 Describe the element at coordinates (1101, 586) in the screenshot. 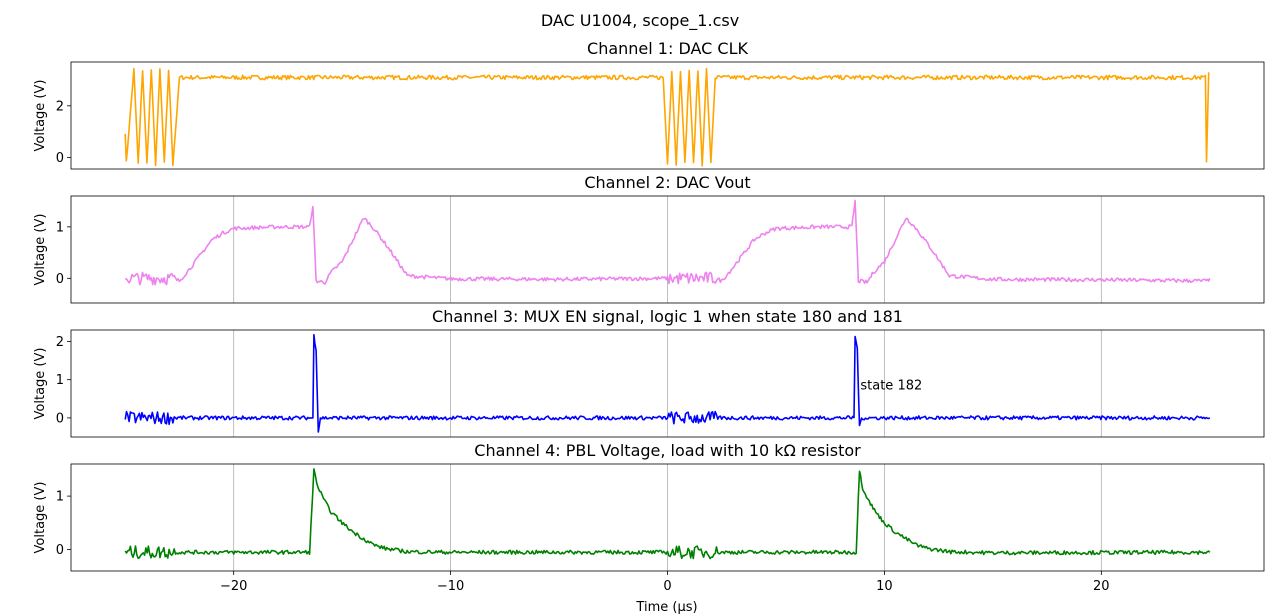

I see `x-tick-label: 20` at that location.